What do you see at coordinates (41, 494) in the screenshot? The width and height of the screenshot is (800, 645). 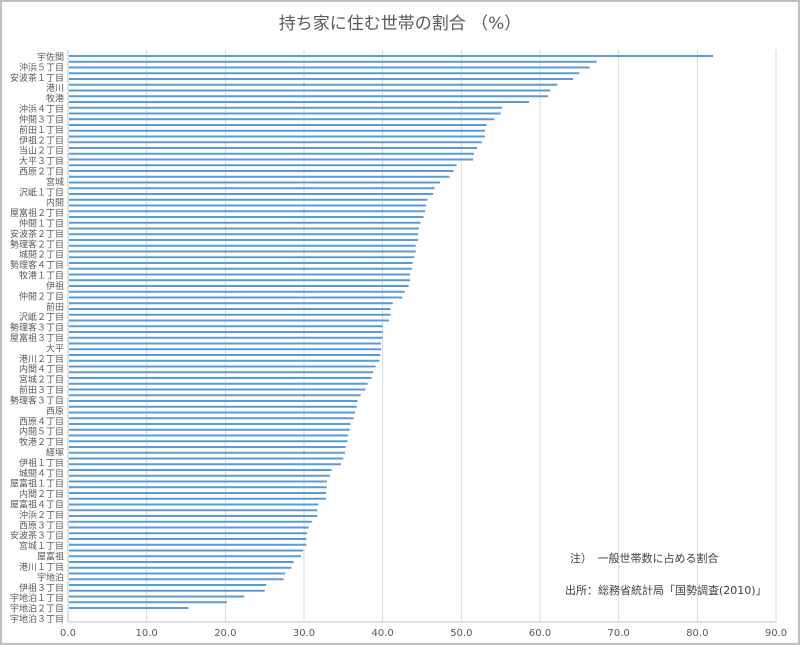 I see `category-label: 内間２丁目` at bounding box center [41, 494].